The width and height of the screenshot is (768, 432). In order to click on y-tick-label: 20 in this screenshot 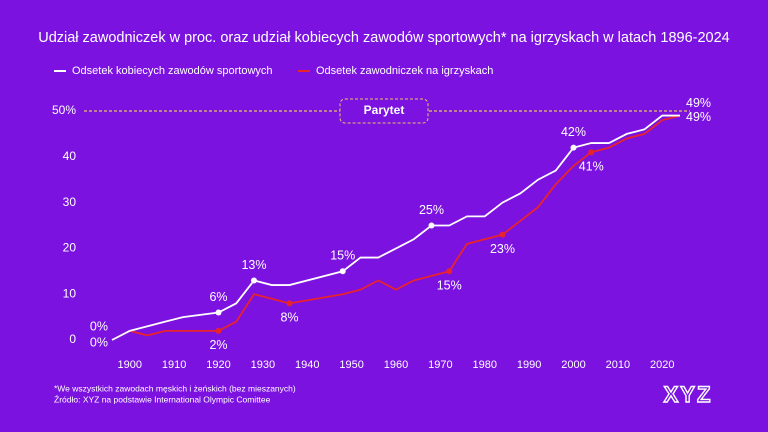, I will do `click(70, 248)`.